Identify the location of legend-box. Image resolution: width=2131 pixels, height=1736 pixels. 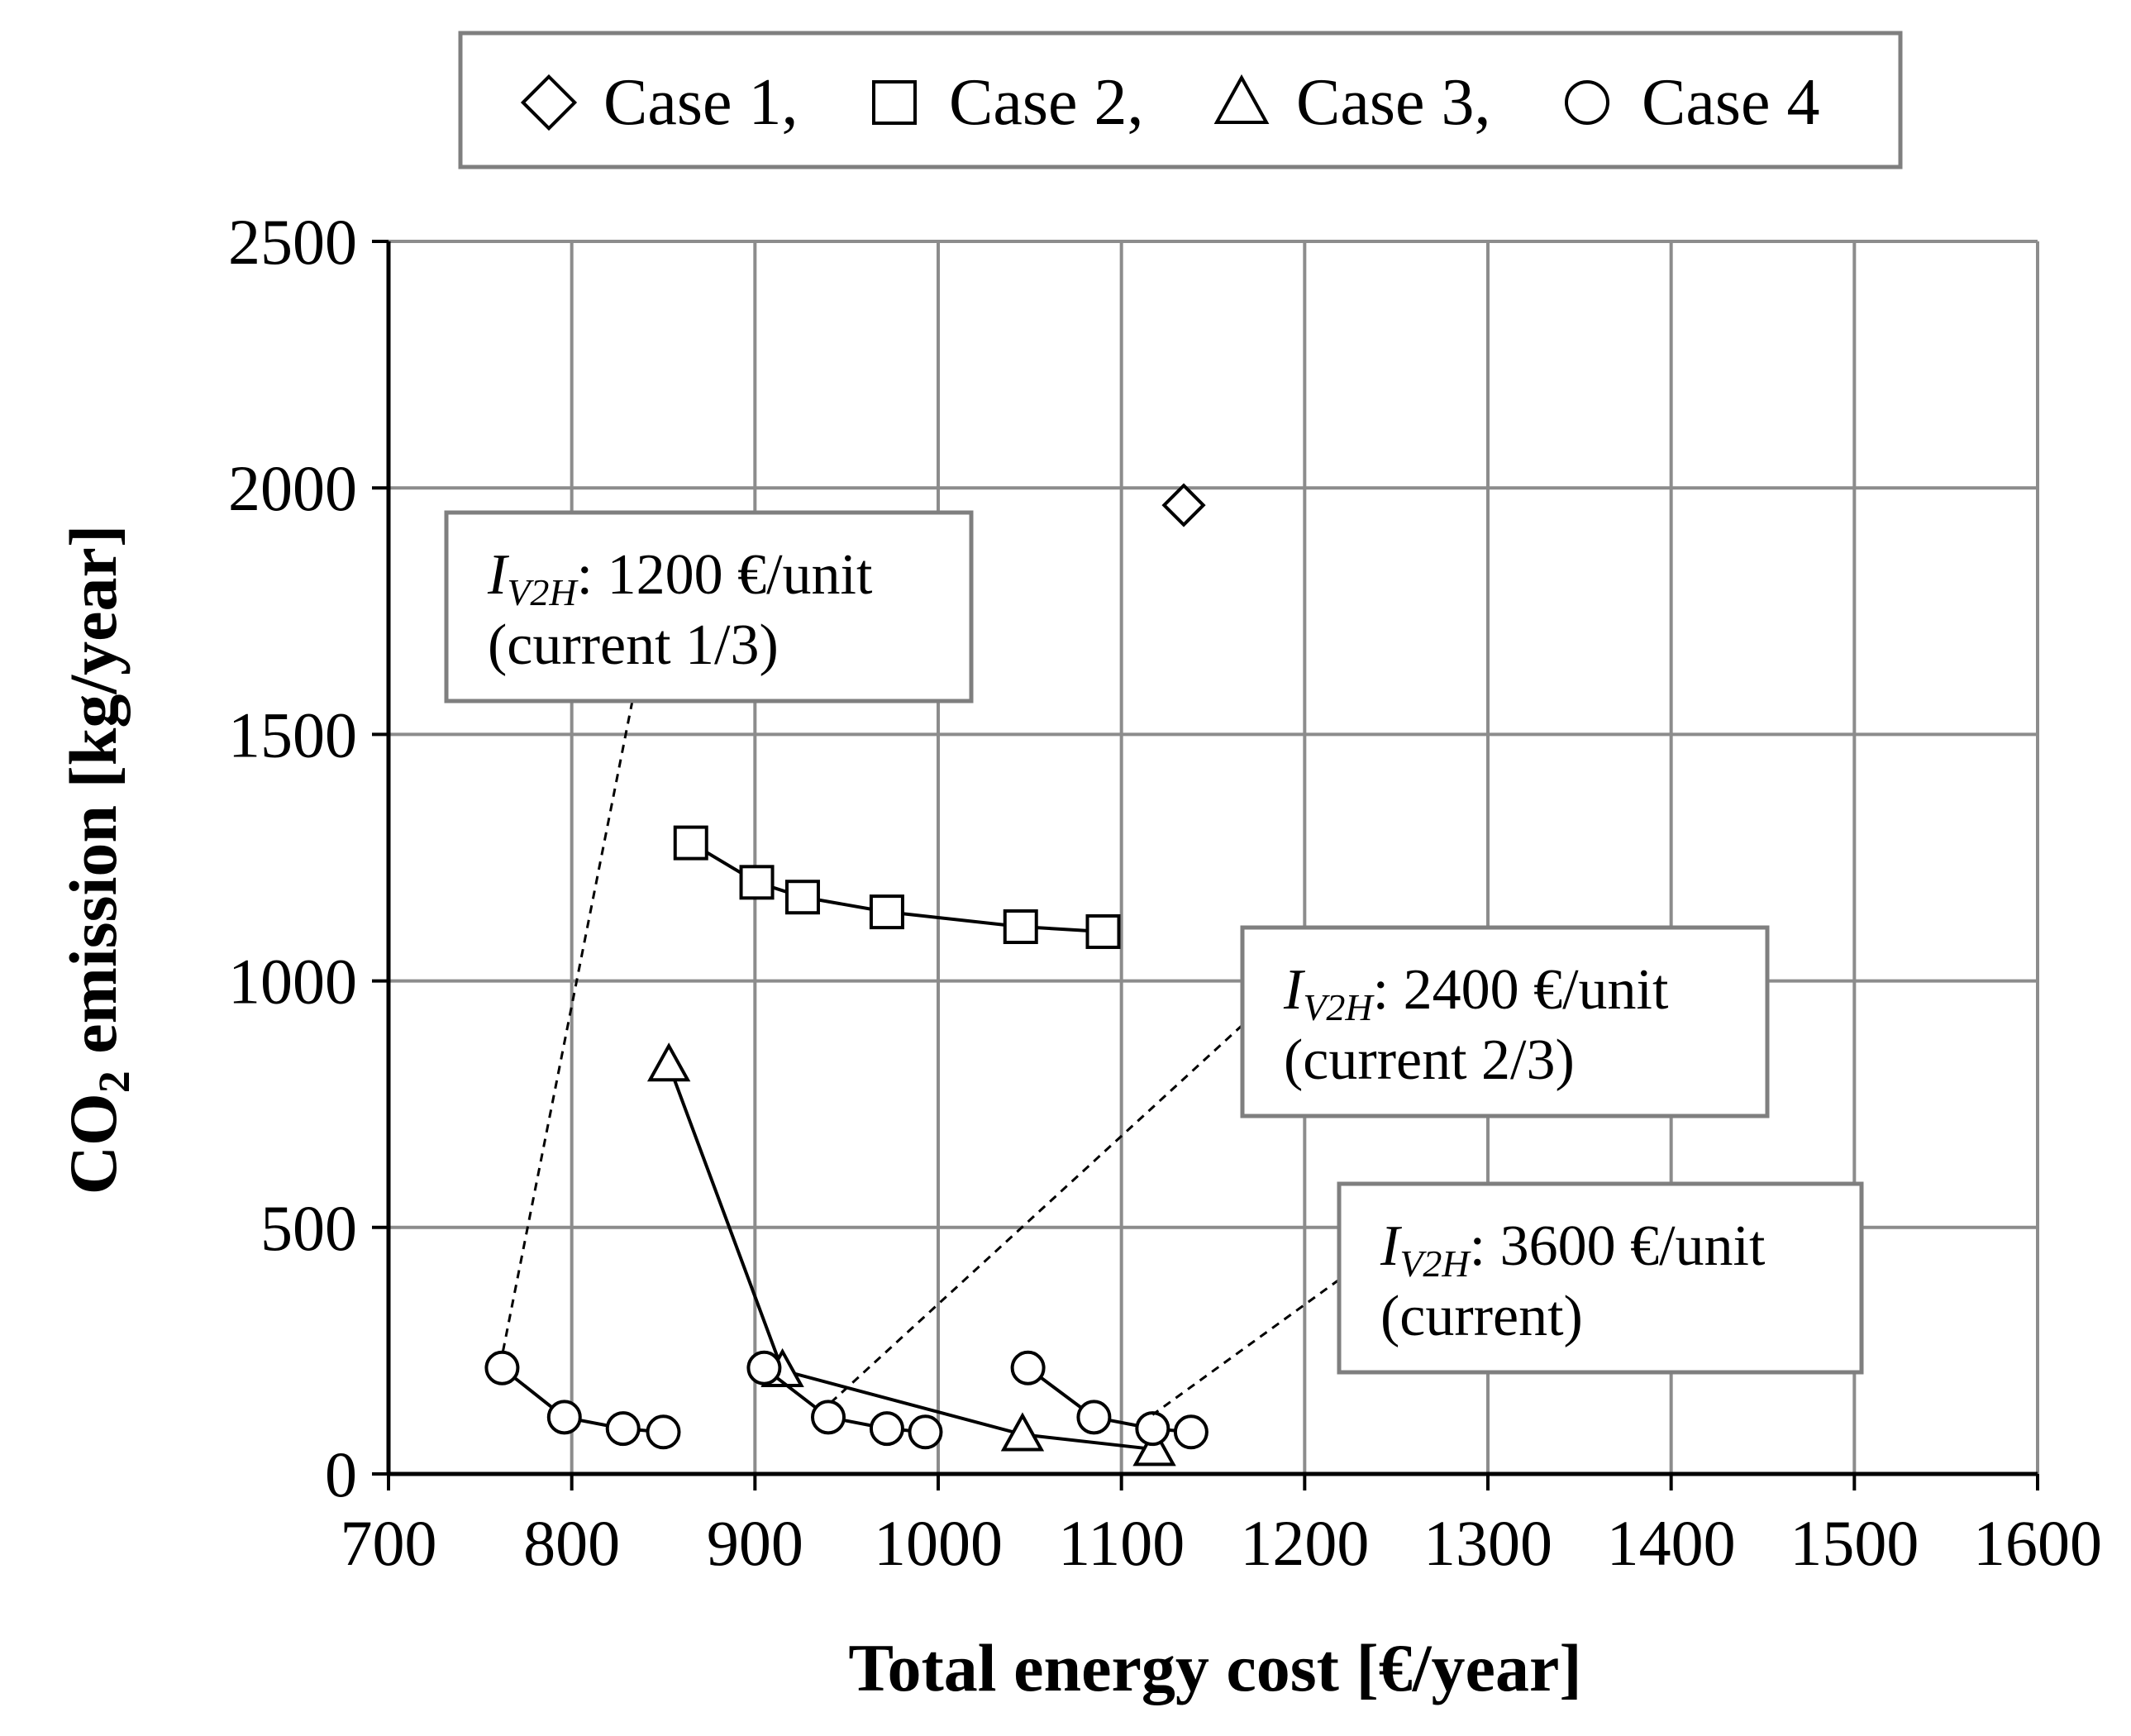
(1180, 100).